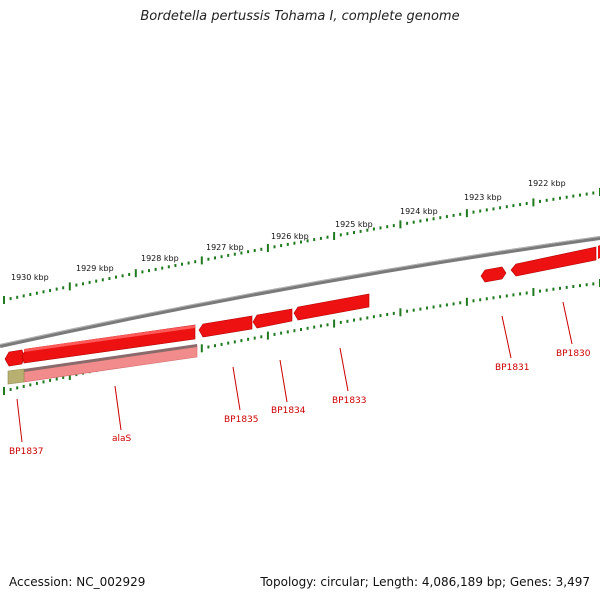  Describe the element at coordinates (241, 420) in the screenshot. I see `gene-label-bp1835: BP1835` at that location.